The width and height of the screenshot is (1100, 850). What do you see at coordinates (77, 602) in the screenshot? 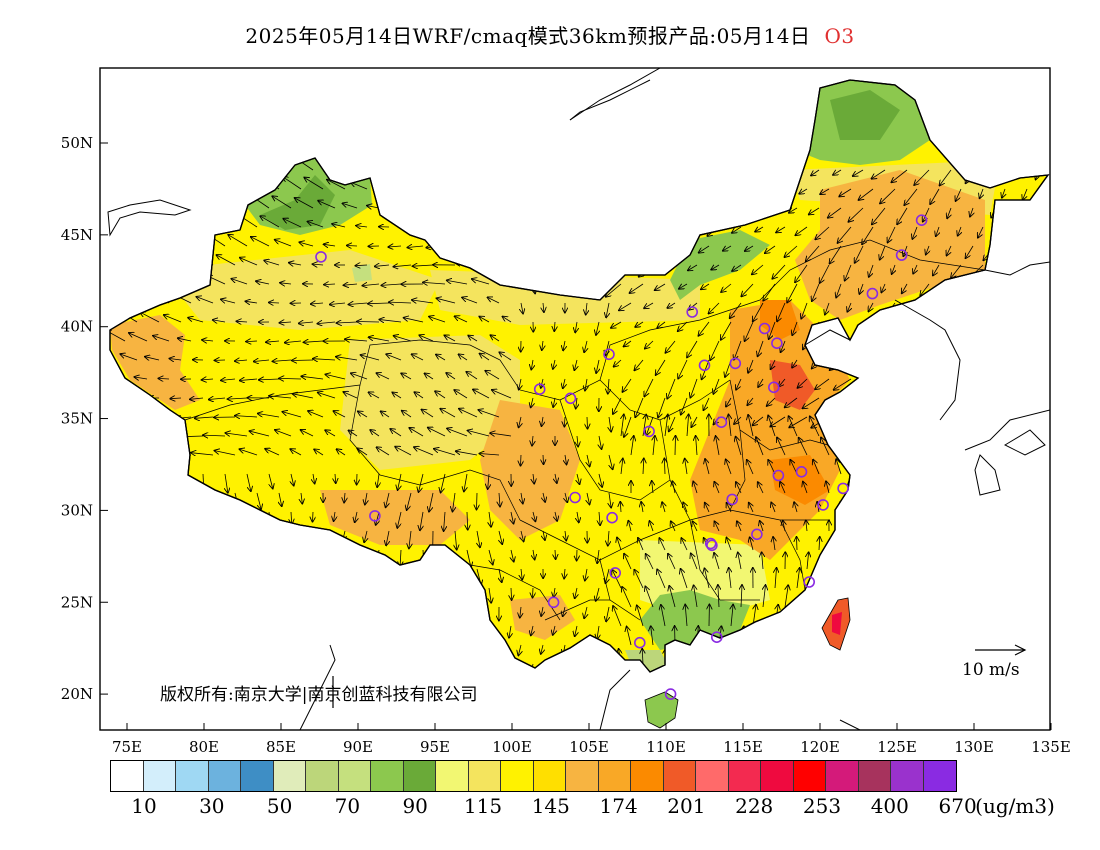
I see `lat-tick-label: 25N` at bounding box center [77, 602].